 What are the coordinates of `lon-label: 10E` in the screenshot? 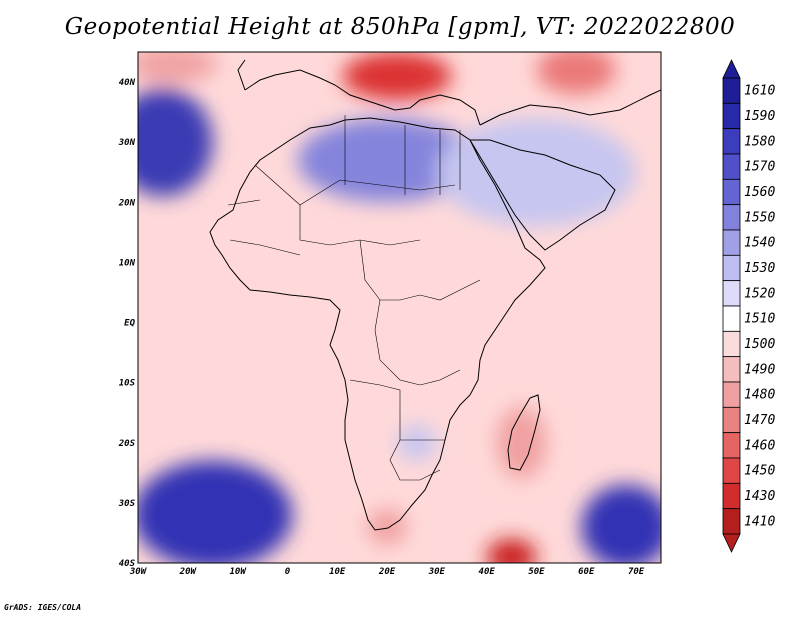 It's located at (337, 572).